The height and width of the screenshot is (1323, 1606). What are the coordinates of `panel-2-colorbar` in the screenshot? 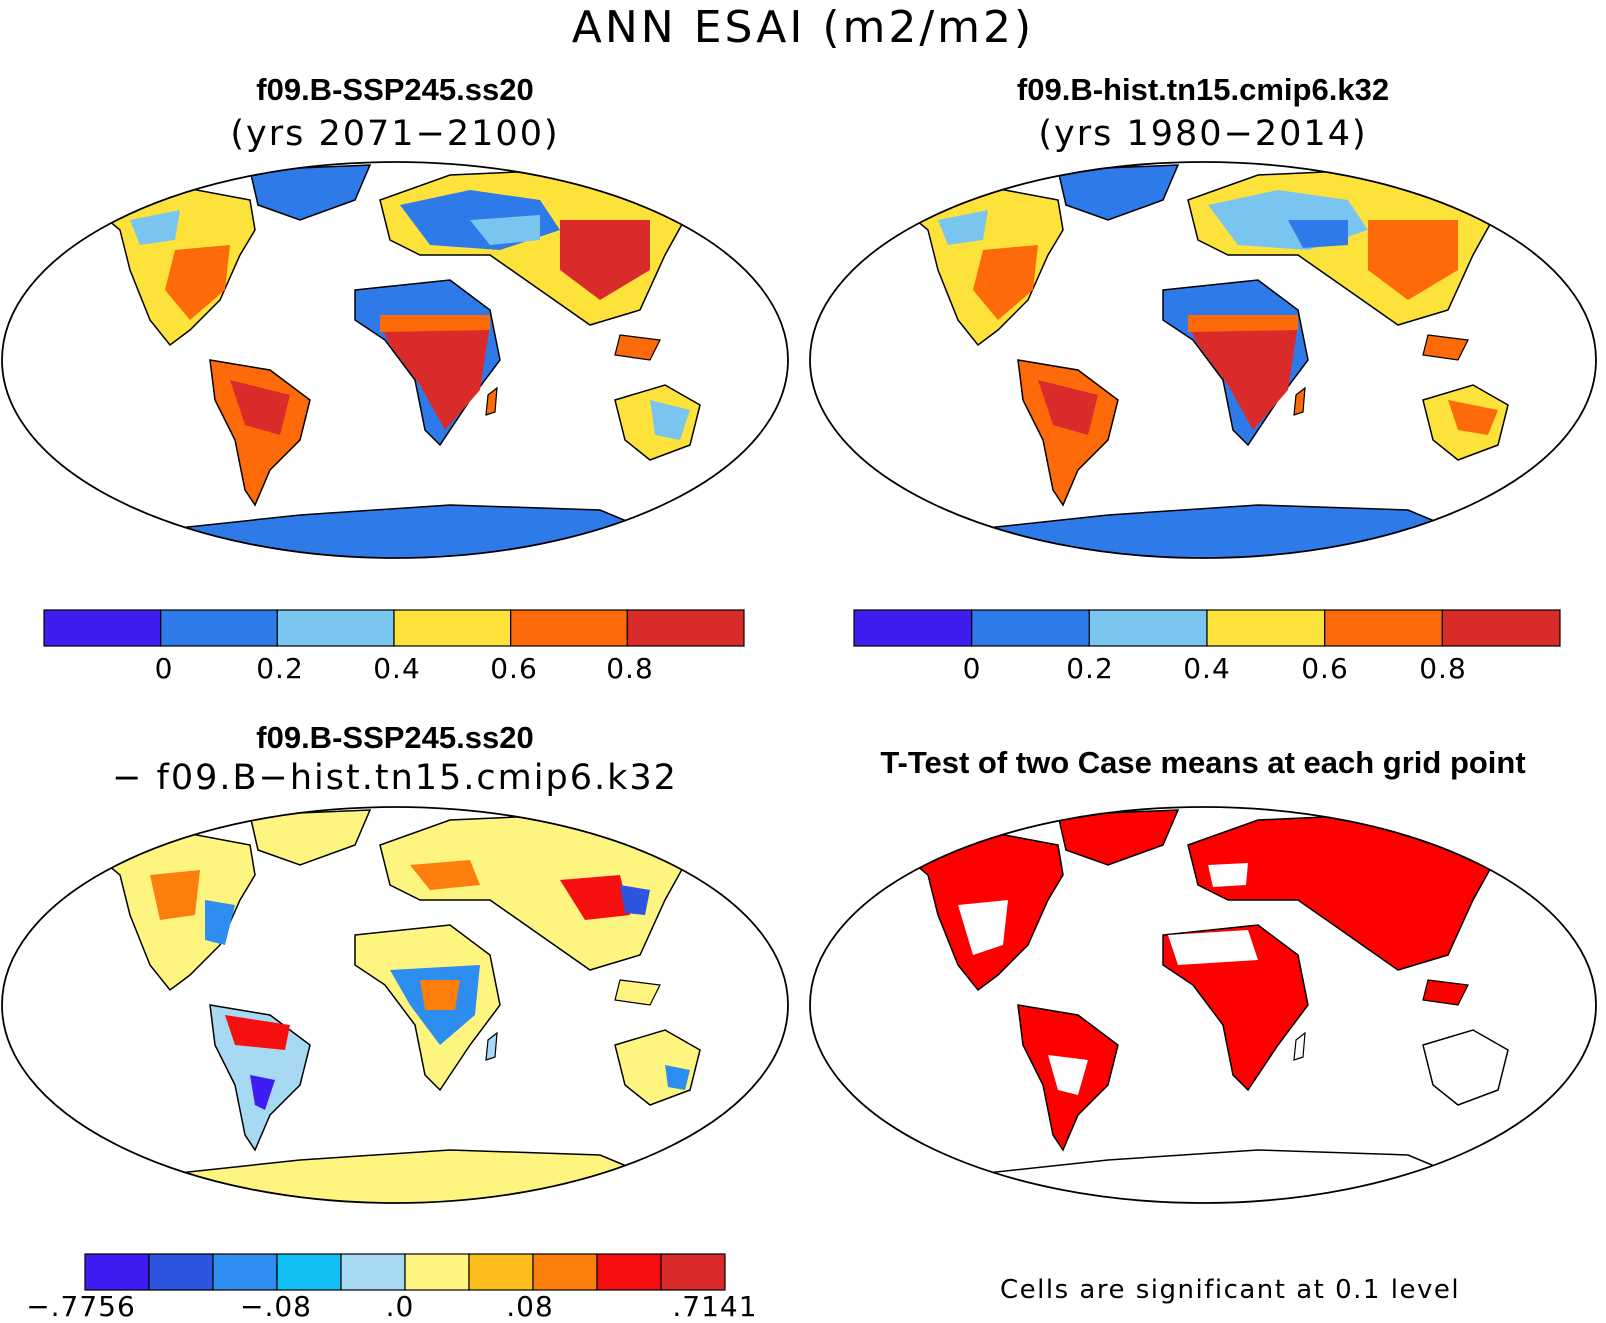 It's located at (1207, 628).